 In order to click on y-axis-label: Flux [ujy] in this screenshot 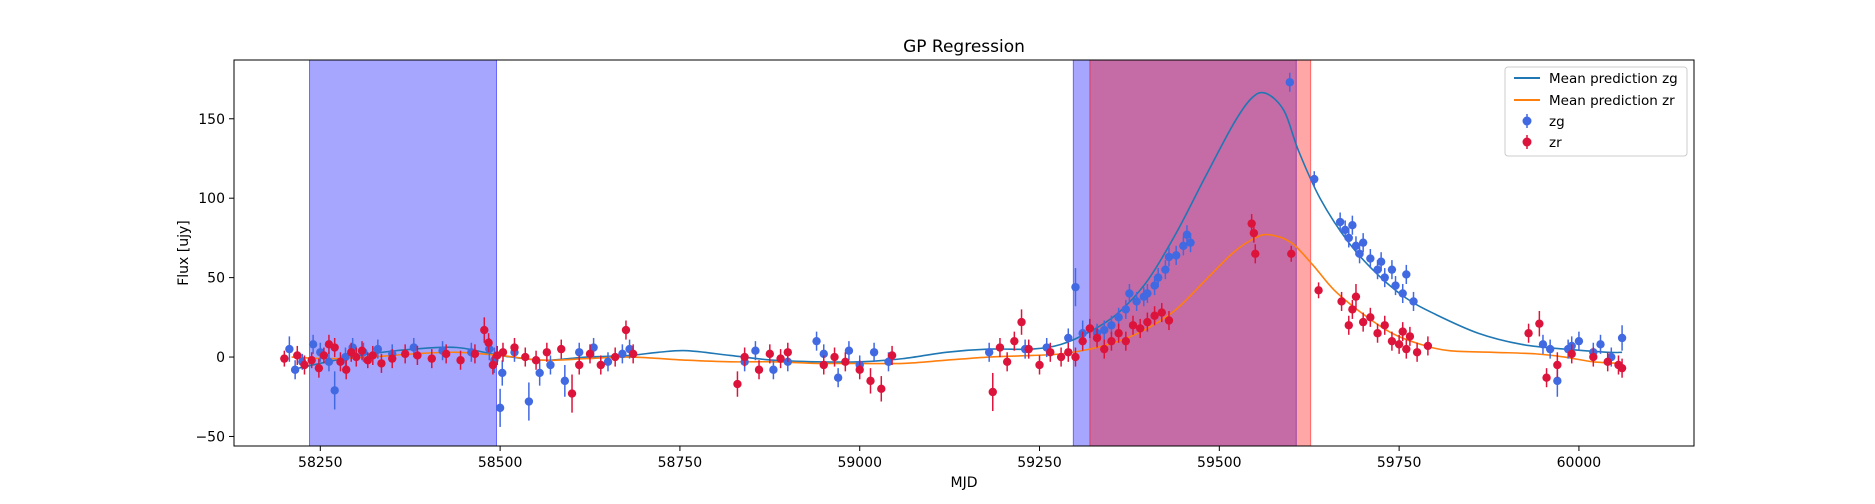, I will do `click(184, 253)`.